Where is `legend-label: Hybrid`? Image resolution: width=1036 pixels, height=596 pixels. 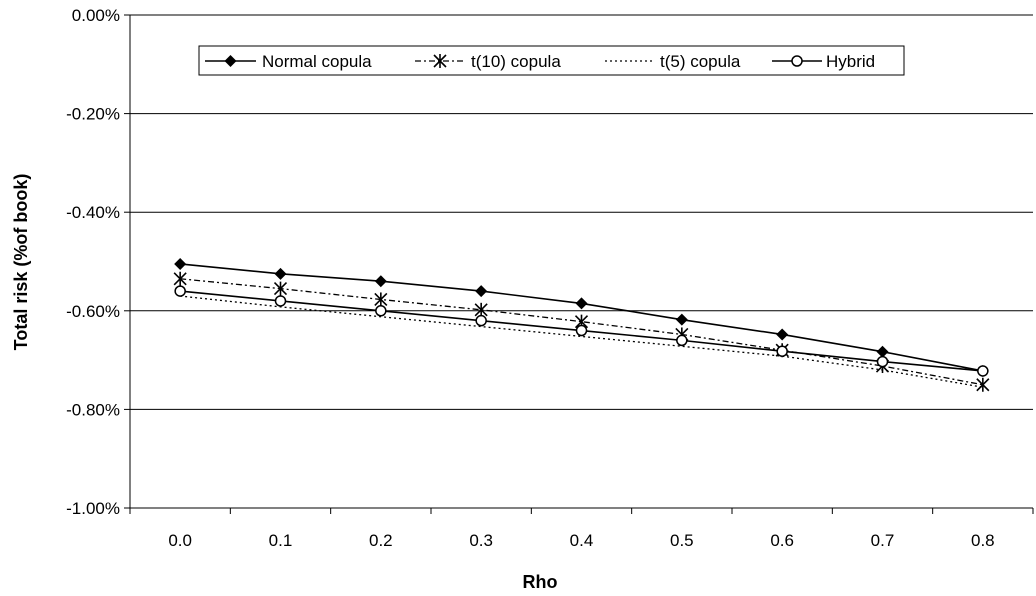 legend-label: Hybrid is located at coordinates (850, 61).